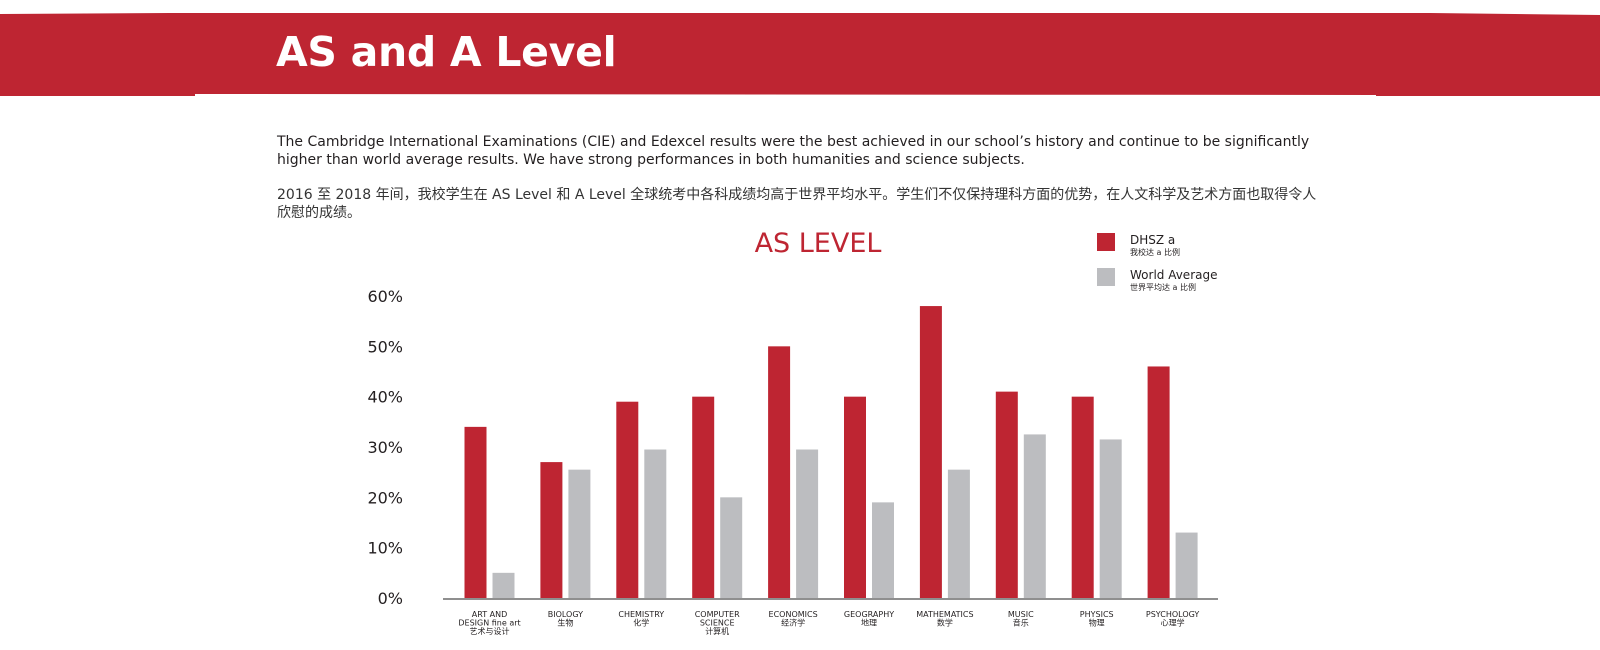 The width and height of the screenshot is (1600, 650). What do you see at coordinates (793, 619) in the screenshot?
I see `x-tick-label: ECONOMICS 经济学` at bounding box center [793, 619].